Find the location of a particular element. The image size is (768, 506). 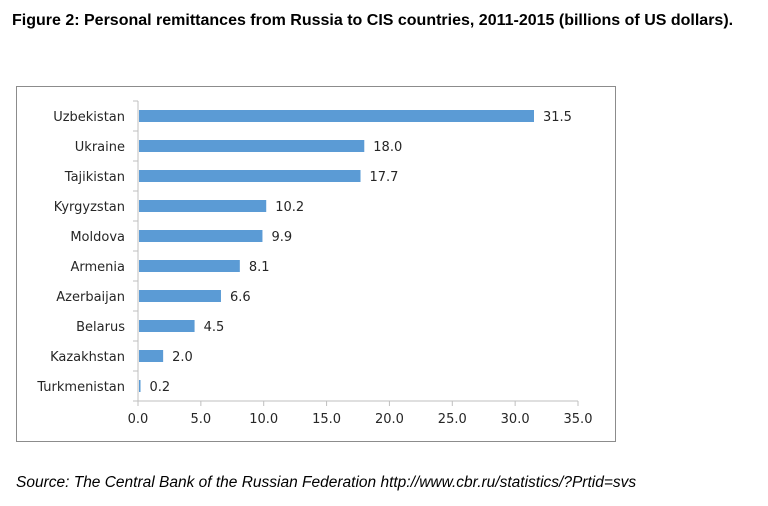

category-label: Tajikistan is located at coordinates (94, 177).